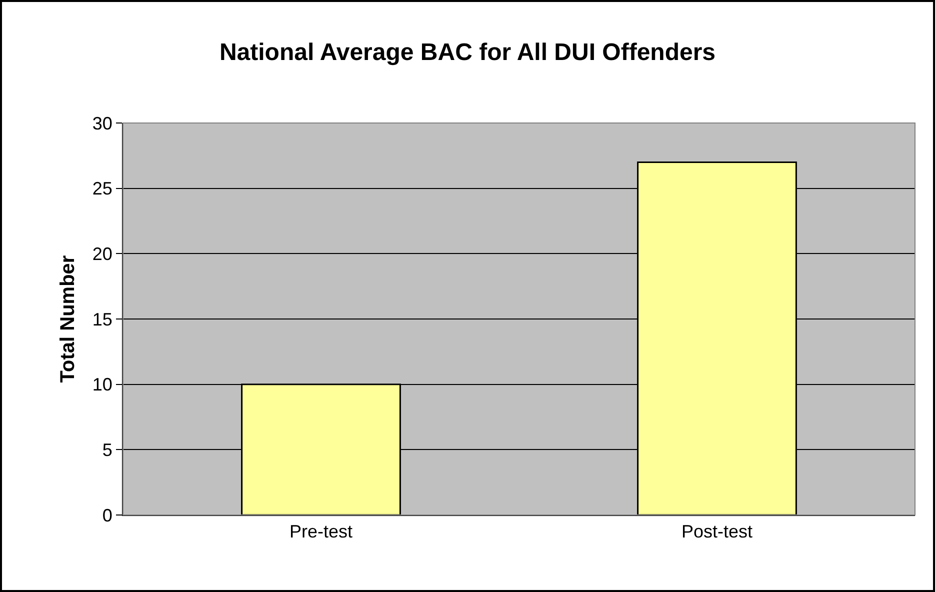 The height and width of the screenshot is (592, 935). I want to click on y-axis-title: Total Number, so click(67, 319).